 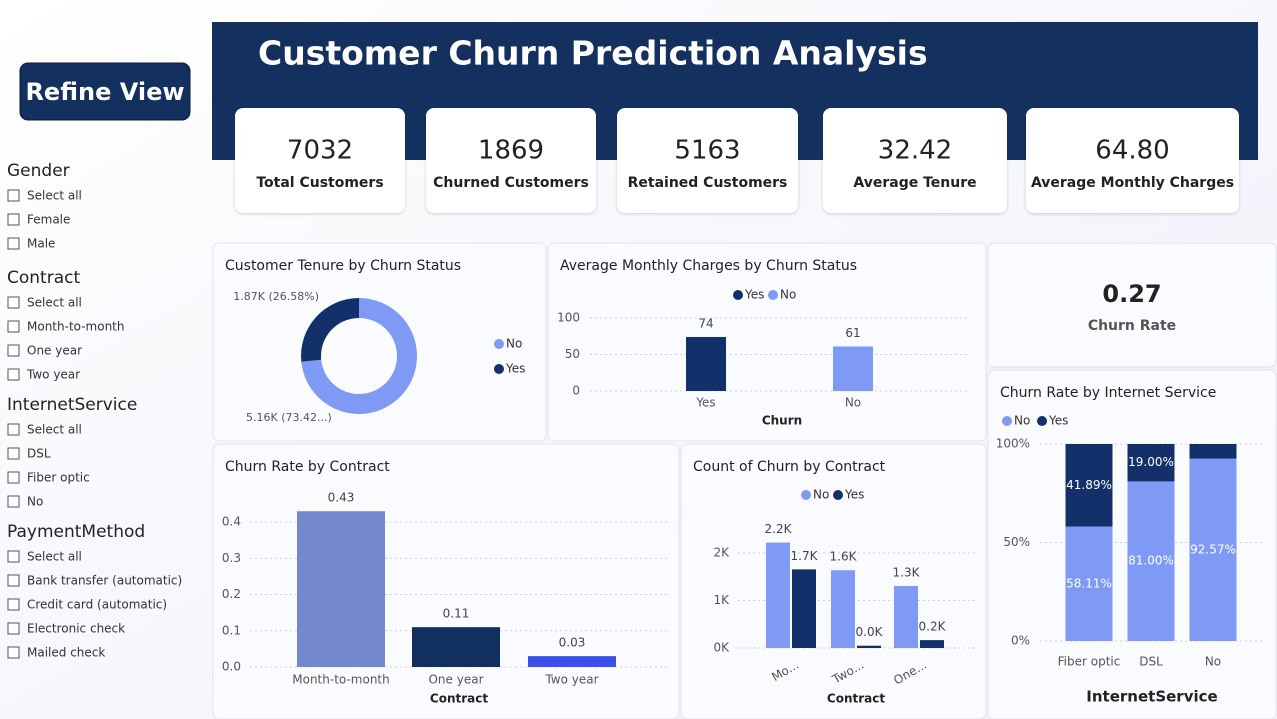 What do you see at coordinates (568, 318) in the screenshot?
I see `y-tick-label: 100` at bounding box center [568, 318].